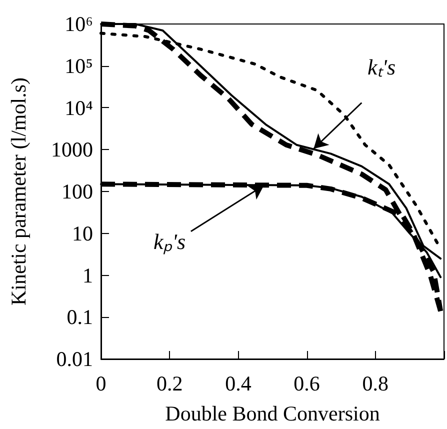 This screenshot has height=429, width=447. Describe the element at coordinates (77, 192) in the screenshot. I see `y-tick-label: 100` at that location.